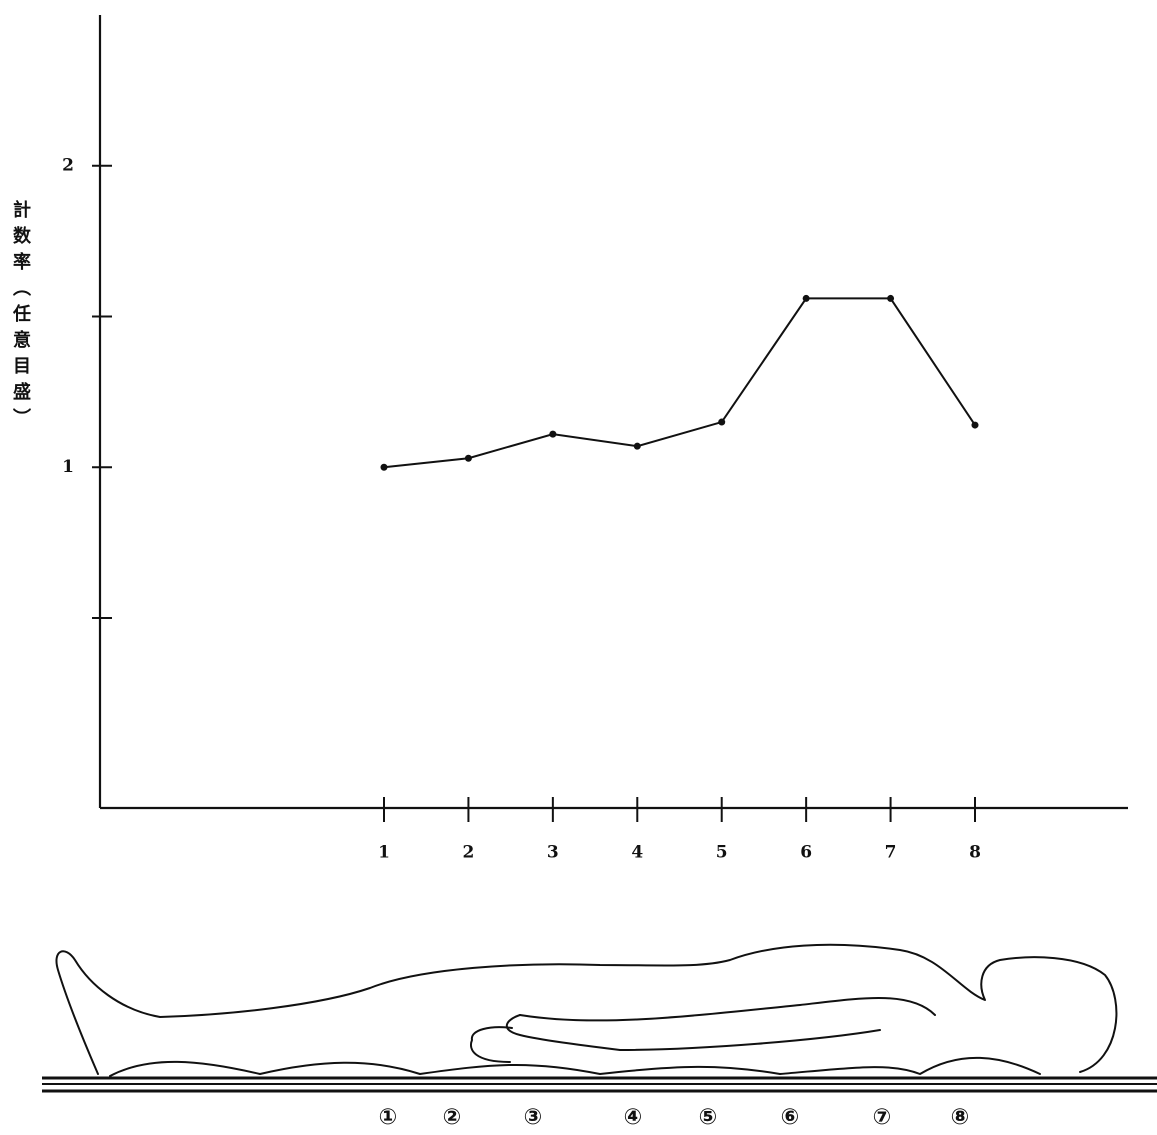  Describe the element at coordinates (975, 853) in the screenshot. I see `x-tick-label: 8` at that location.